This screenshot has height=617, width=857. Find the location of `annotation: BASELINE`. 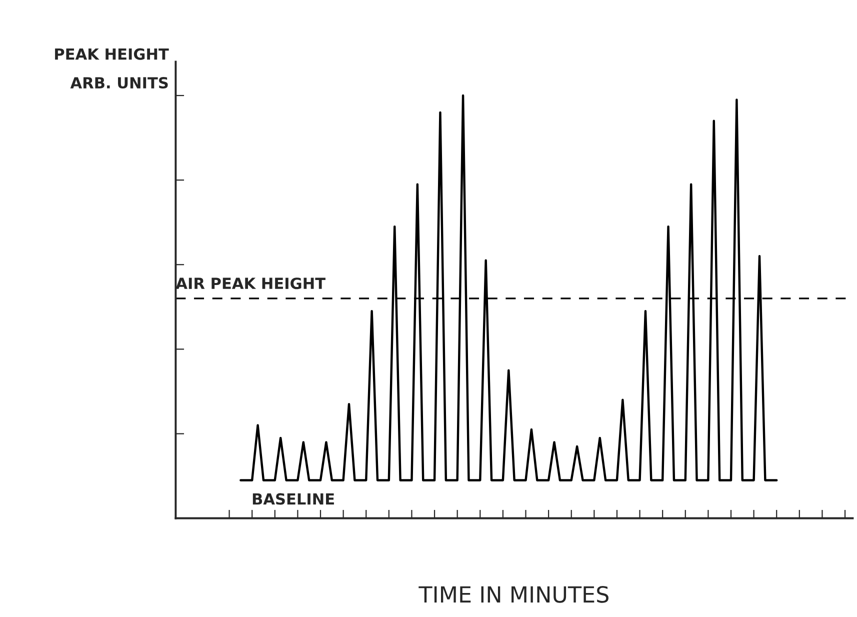

annotation: BASELINE is located at coordinates (293, 499).